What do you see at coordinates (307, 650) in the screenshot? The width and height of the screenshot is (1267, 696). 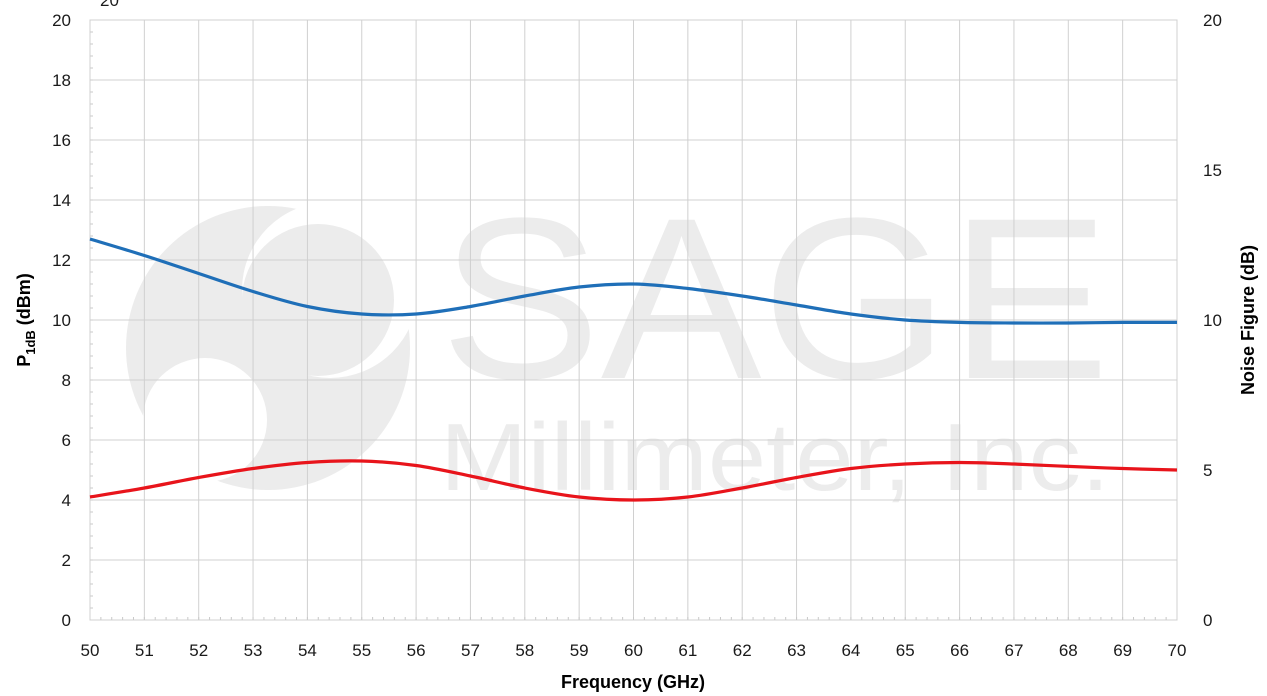 I see `x-tick-label: 54` at bounding box center [307, 650].